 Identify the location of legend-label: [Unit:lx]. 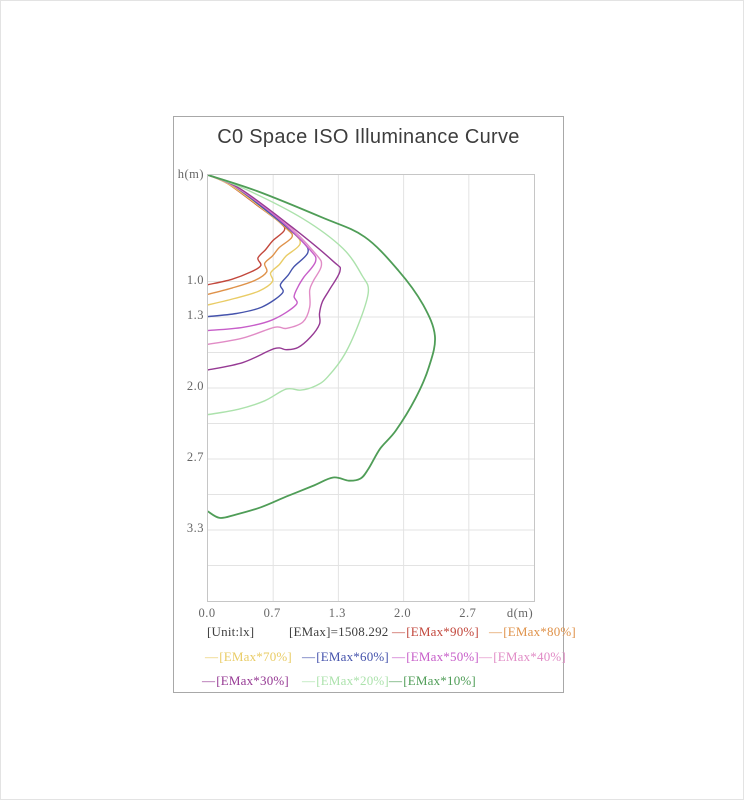
(231, 631).